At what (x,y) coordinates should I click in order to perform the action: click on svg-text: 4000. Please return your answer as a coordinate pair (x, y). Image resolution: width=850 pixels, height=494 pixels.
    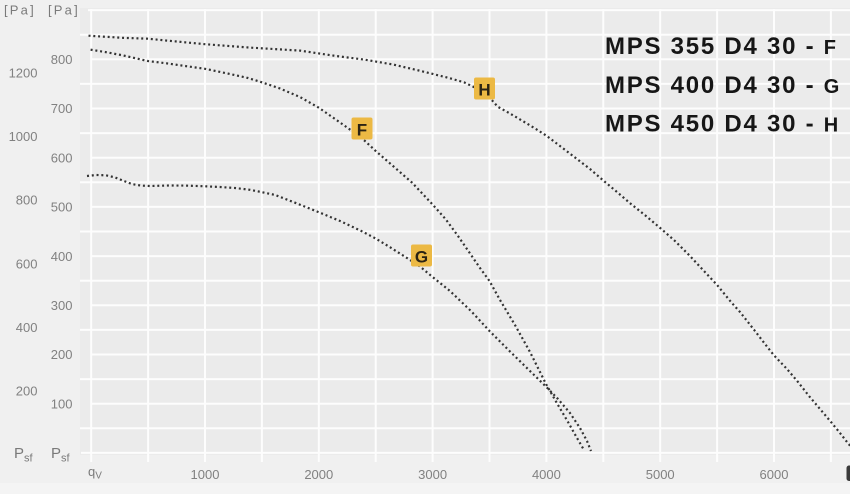
    Looking at the image, I should click on (546, 474).